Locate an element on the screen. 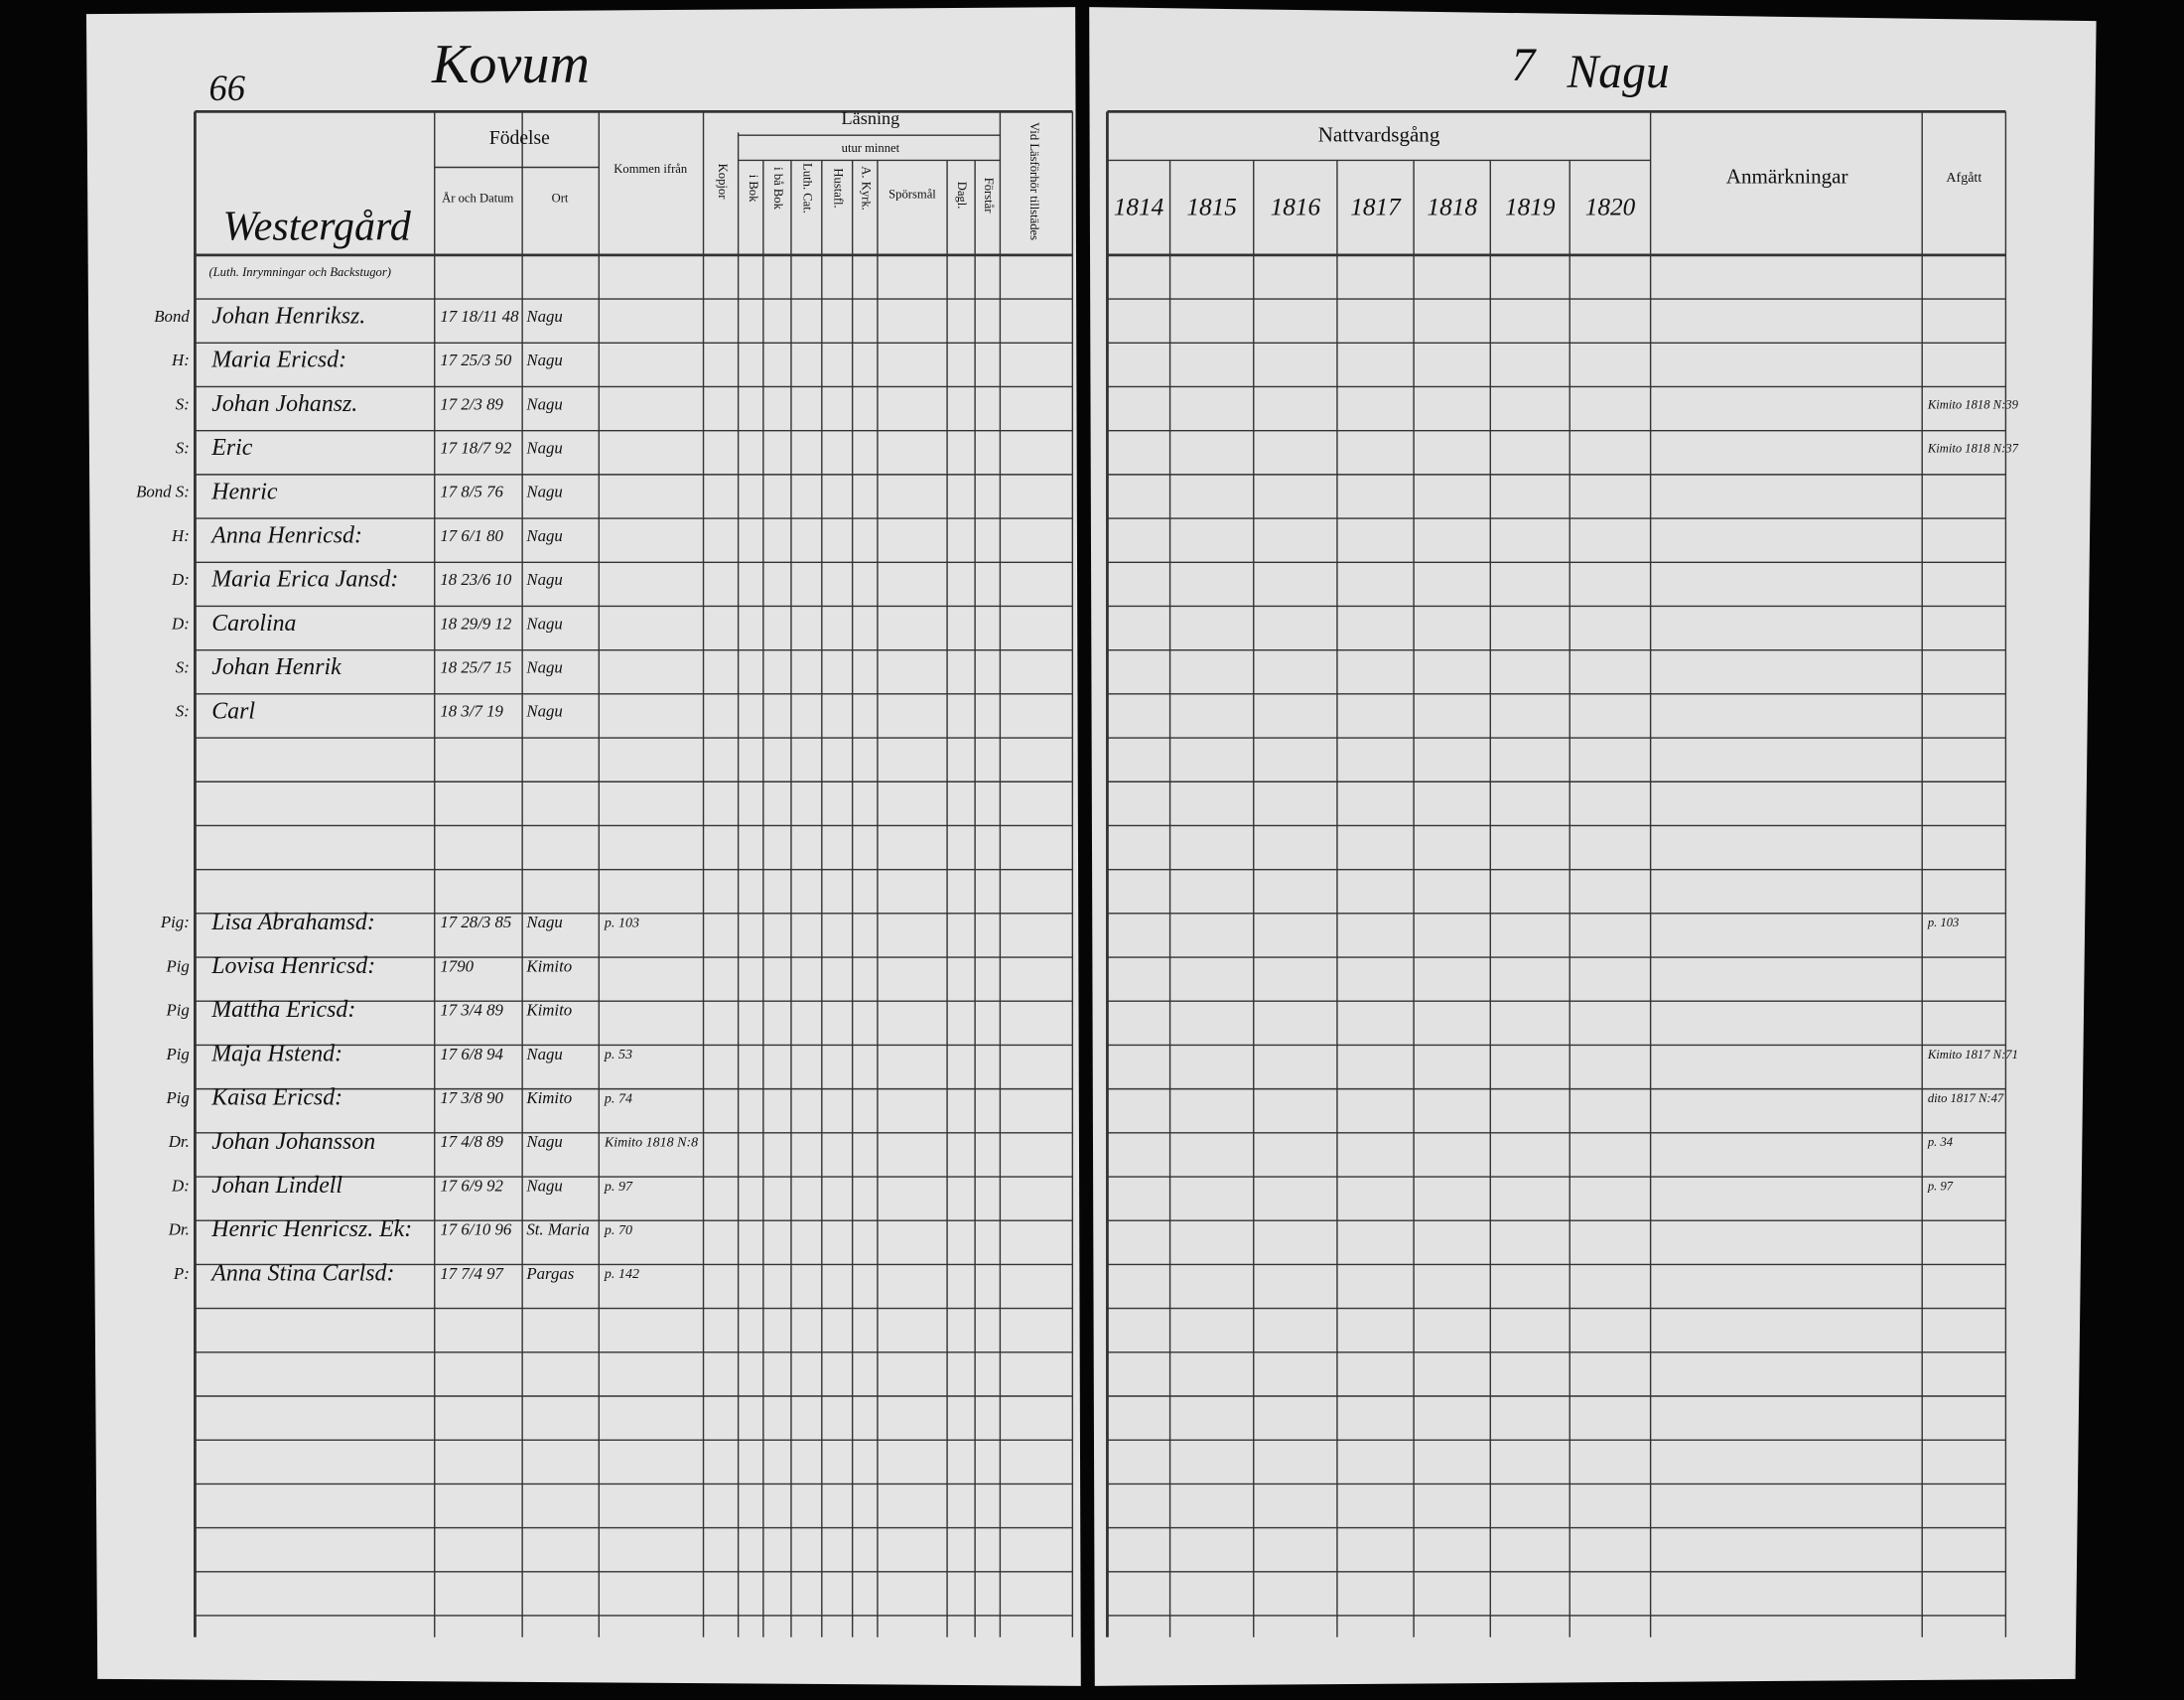  birth-date: 17 3/8 90 is located at coordinates (471, 1097).